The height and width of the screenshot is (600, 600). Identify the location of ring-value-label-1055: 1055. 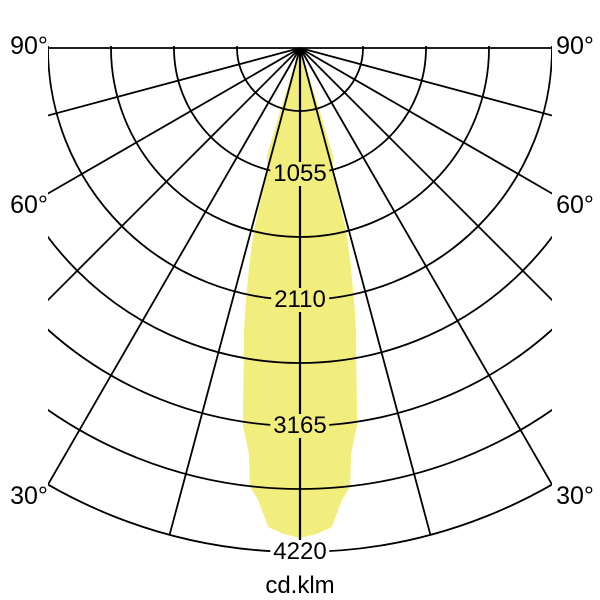
(300, 174).